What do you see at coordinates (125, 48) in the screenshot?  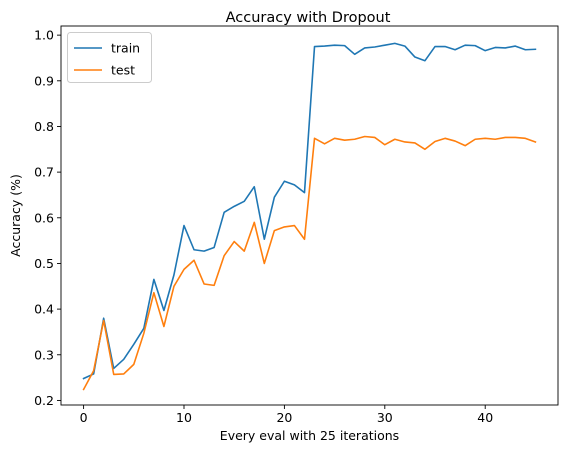 I see `legend-label-train: train` at bounding box center [125, 48].